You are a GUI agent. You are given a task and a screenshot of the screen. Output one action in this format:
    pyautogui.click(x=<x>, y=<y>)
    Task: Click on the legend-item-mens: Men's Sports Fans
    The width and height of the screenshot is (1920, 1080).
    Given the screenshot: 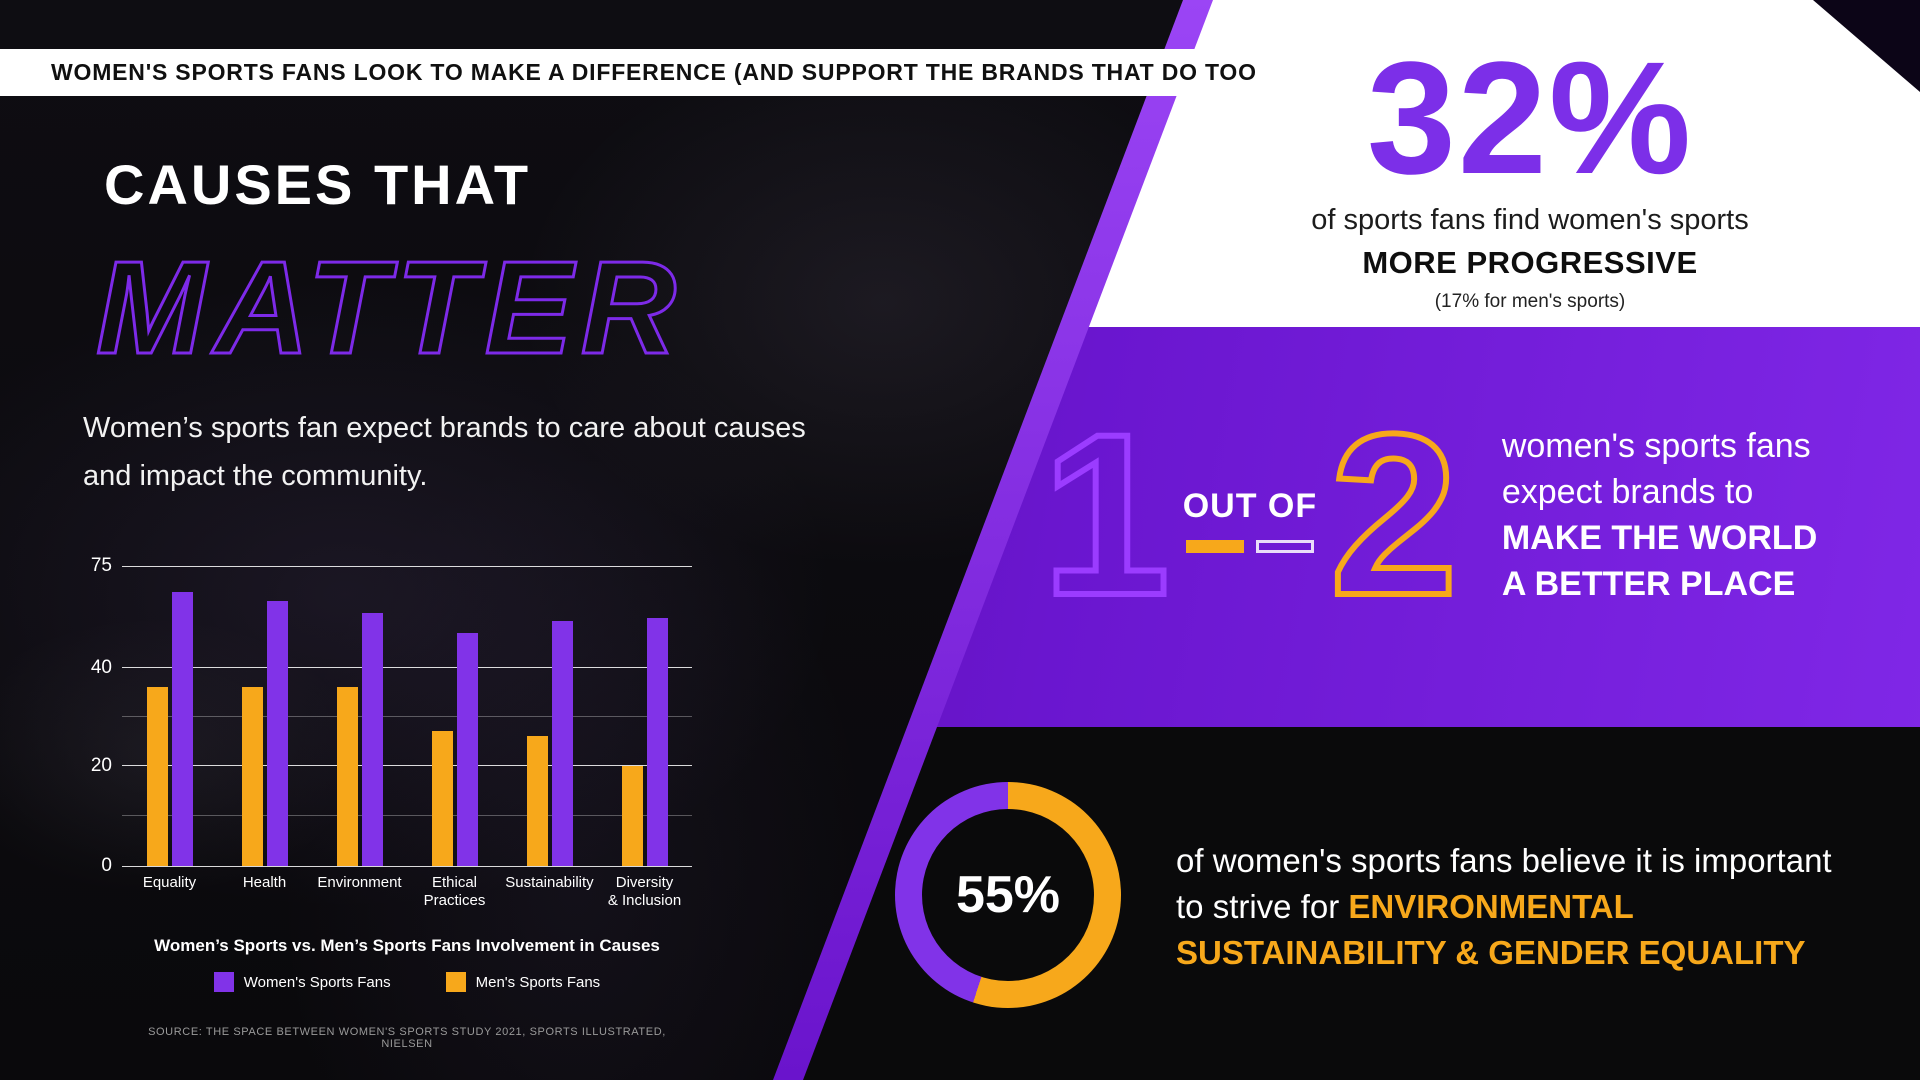 What is the action you would take?
    pyautogui.click(x=523, y=982)
    